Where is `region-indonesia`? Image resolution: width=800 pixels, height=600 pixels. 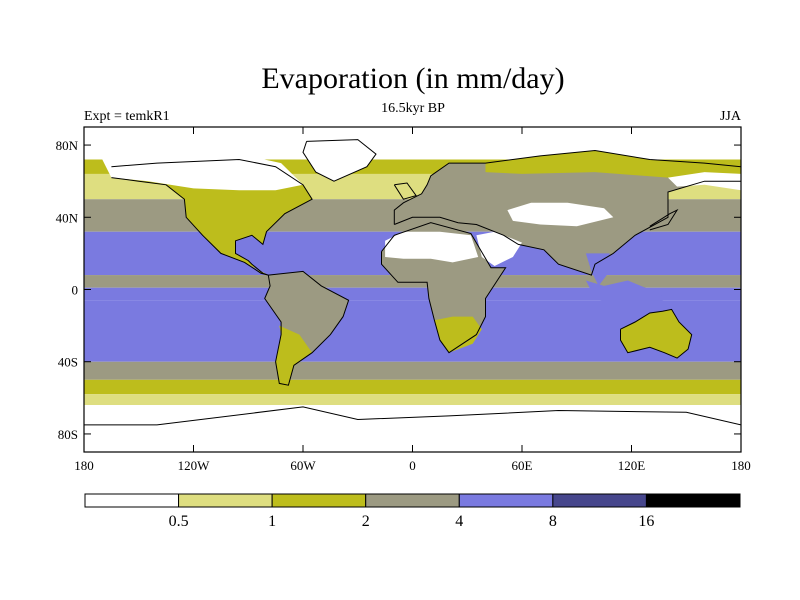
region-indonesia is located at coordinates (626, 294).